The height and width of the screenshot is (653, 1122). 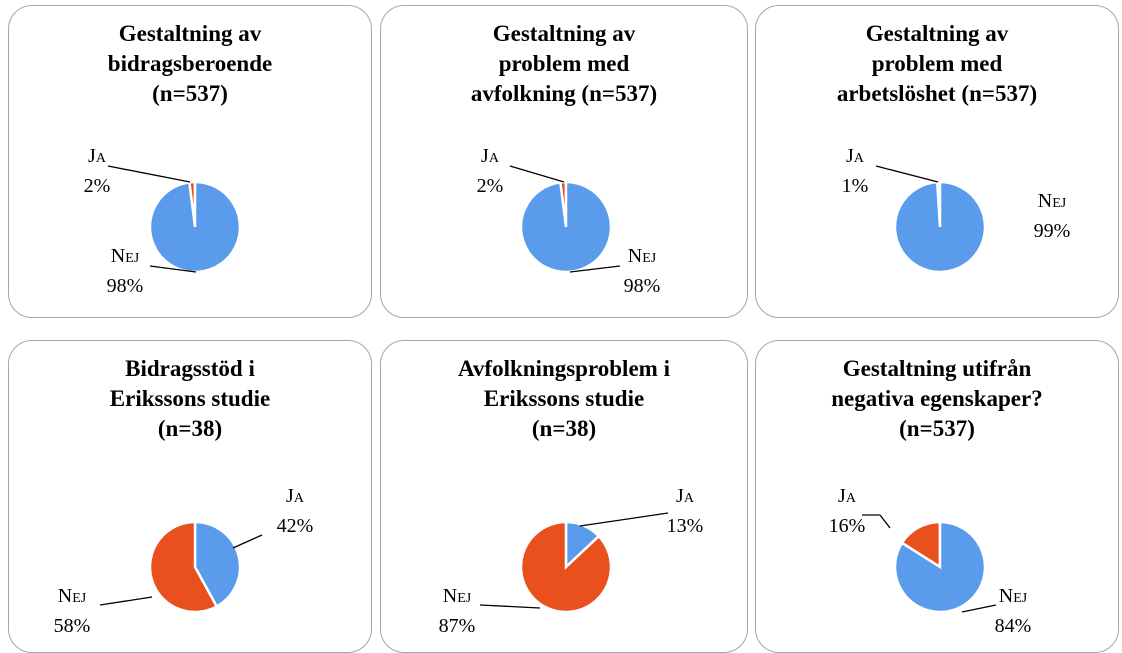 What do you see at coordinates (685, 526) in the screenshot?
I see `value-label: 13%` at bounding box center [685, 526].